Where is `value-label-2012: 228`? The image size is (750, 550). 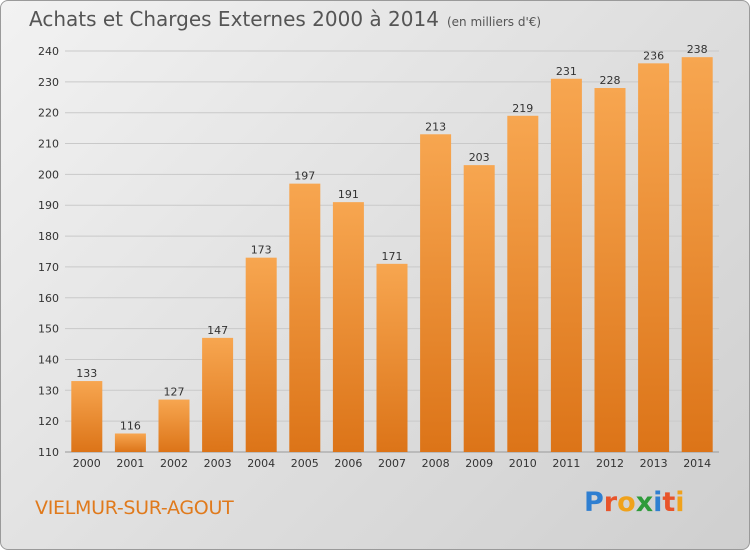 value-label-2012: 228 is located at coordinates (610, 80).